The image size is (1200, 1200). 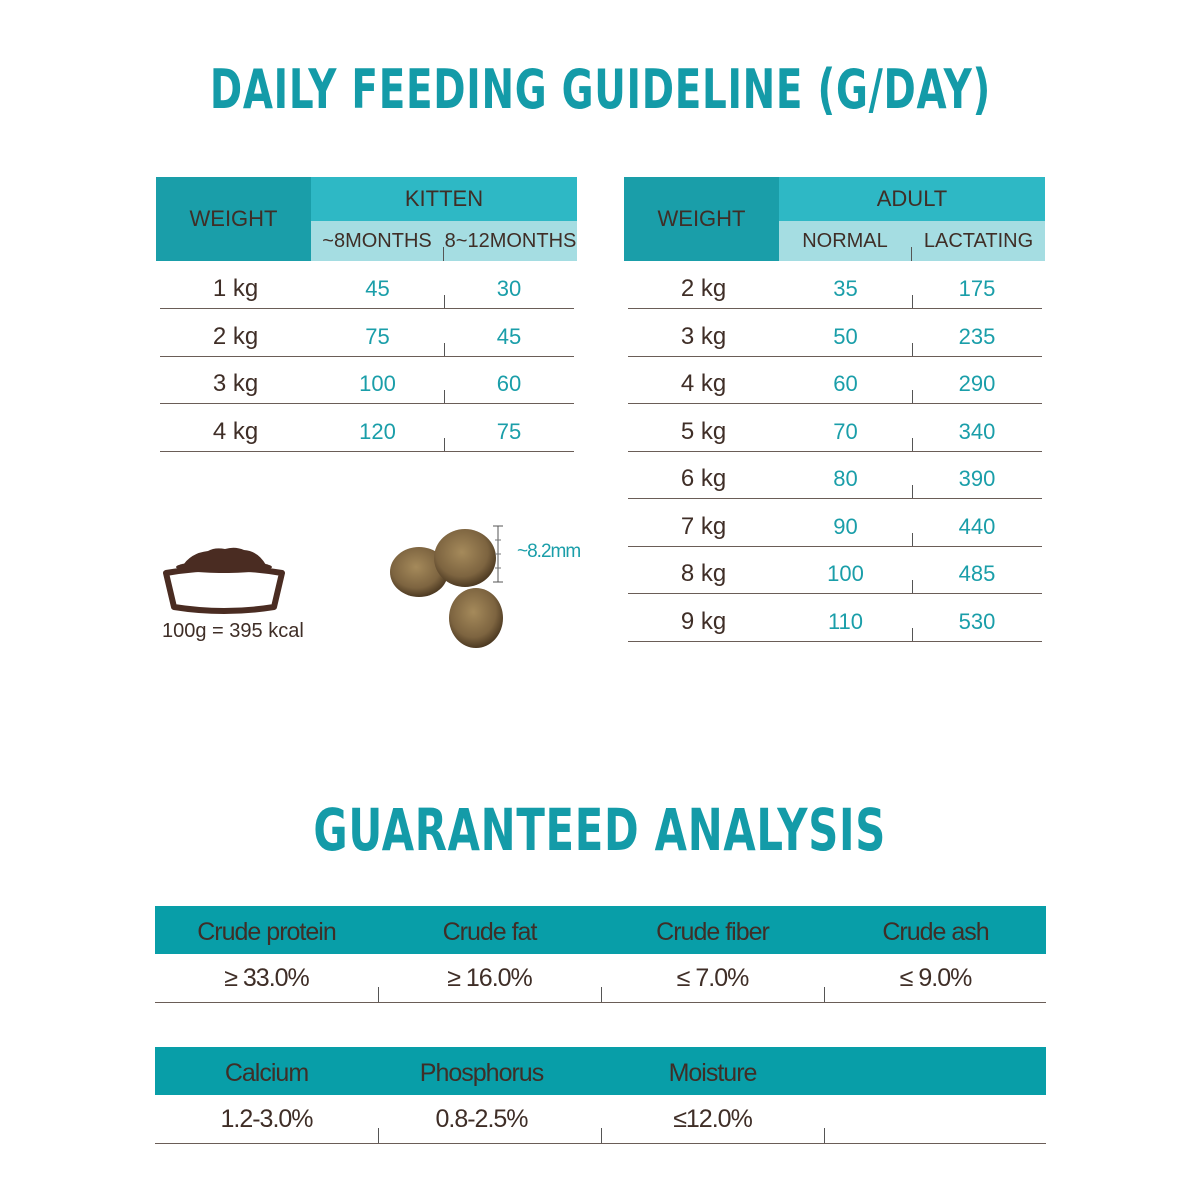 I want to click on weight-cell: 6 kg, so click(x=703, y=478).